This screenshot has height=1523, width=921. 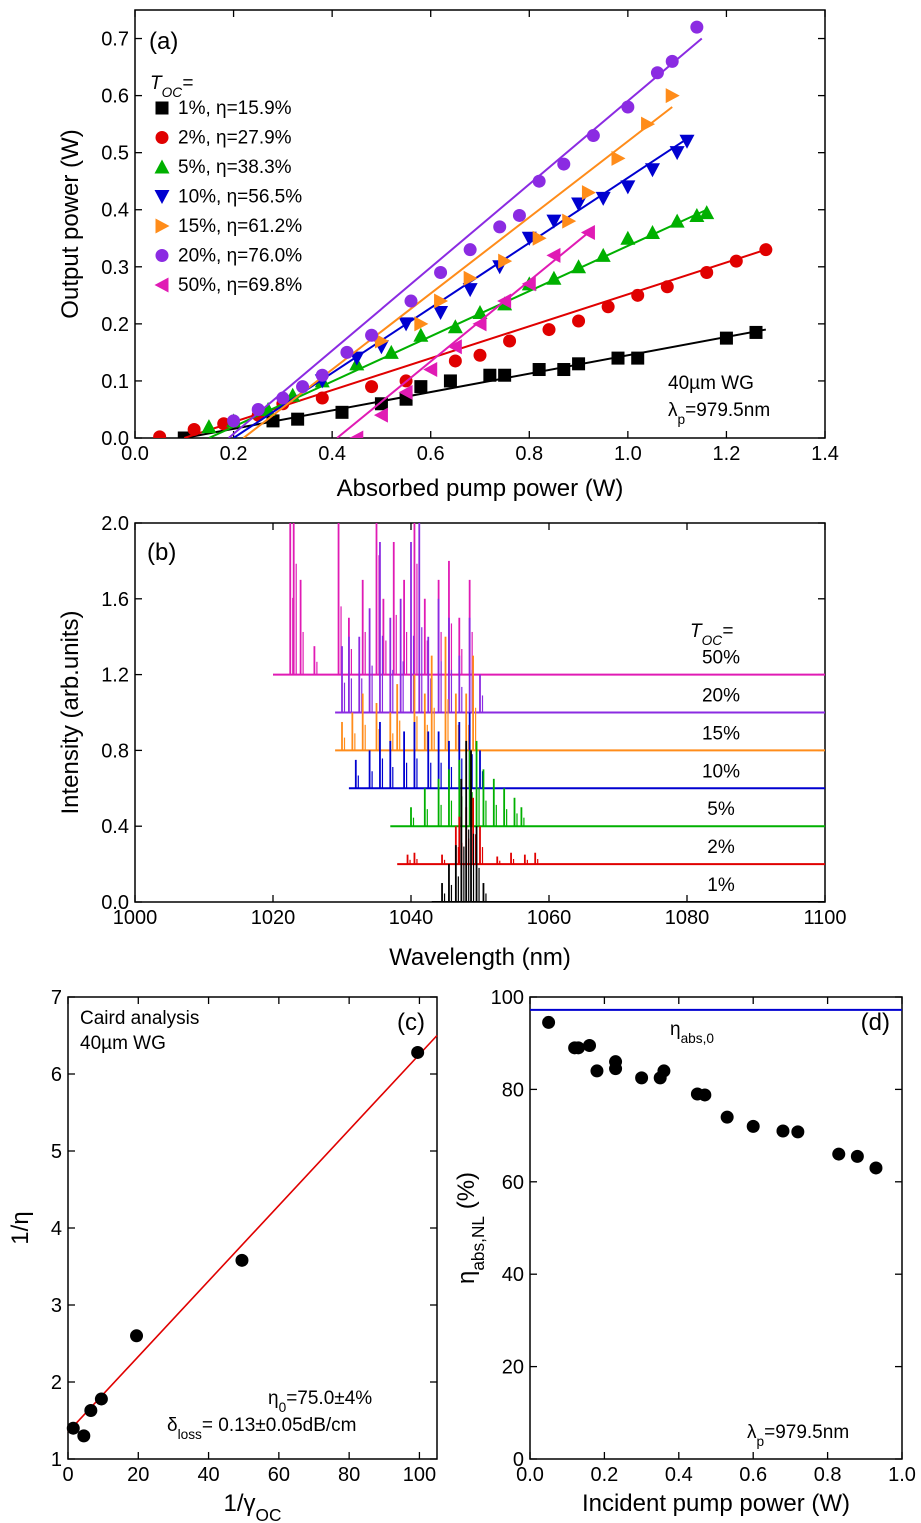 What do you see at coordinates (262, 1428) in the screenshot?
I see `result-loss: δloss= 0.13±0.05dB/cm` at bounding box center [262, 1428].